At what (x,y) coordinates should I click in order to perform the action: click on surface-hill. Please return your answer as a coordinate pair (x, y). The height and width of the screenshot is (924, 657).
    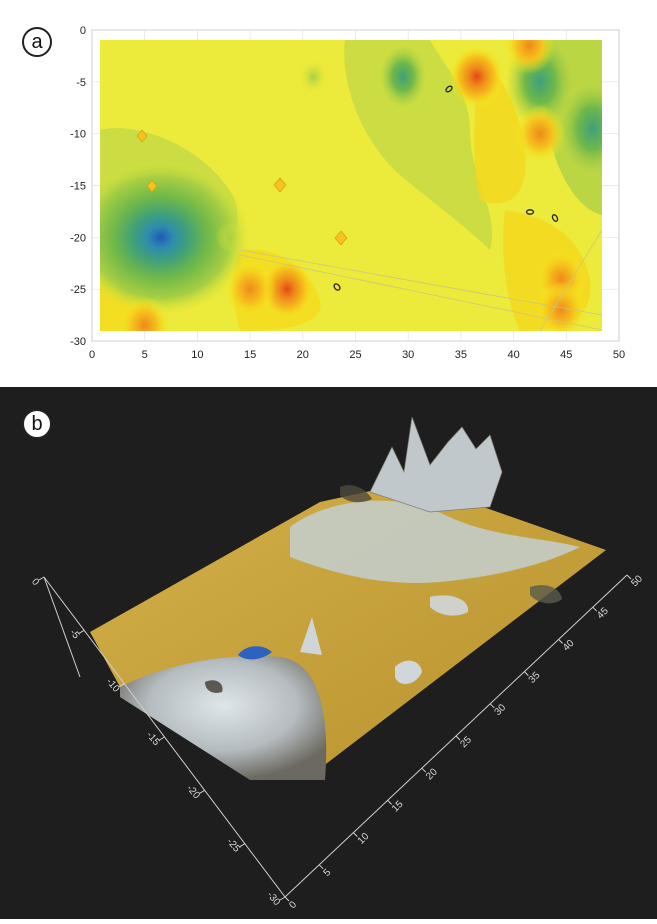
    Looking at the image, I should click on (223, 718).